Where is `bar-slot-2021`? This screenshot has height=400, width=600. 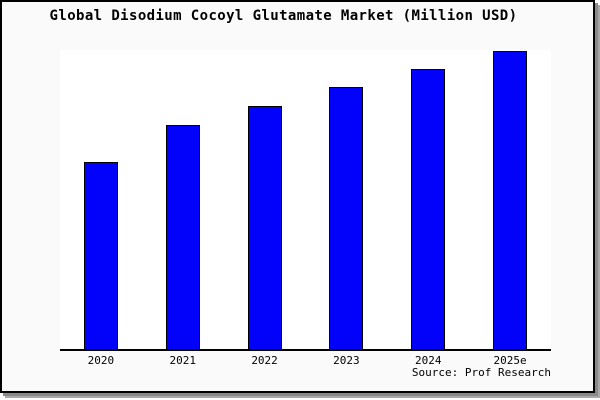 bar-slot-2021 is located at coordinates (183, 199).